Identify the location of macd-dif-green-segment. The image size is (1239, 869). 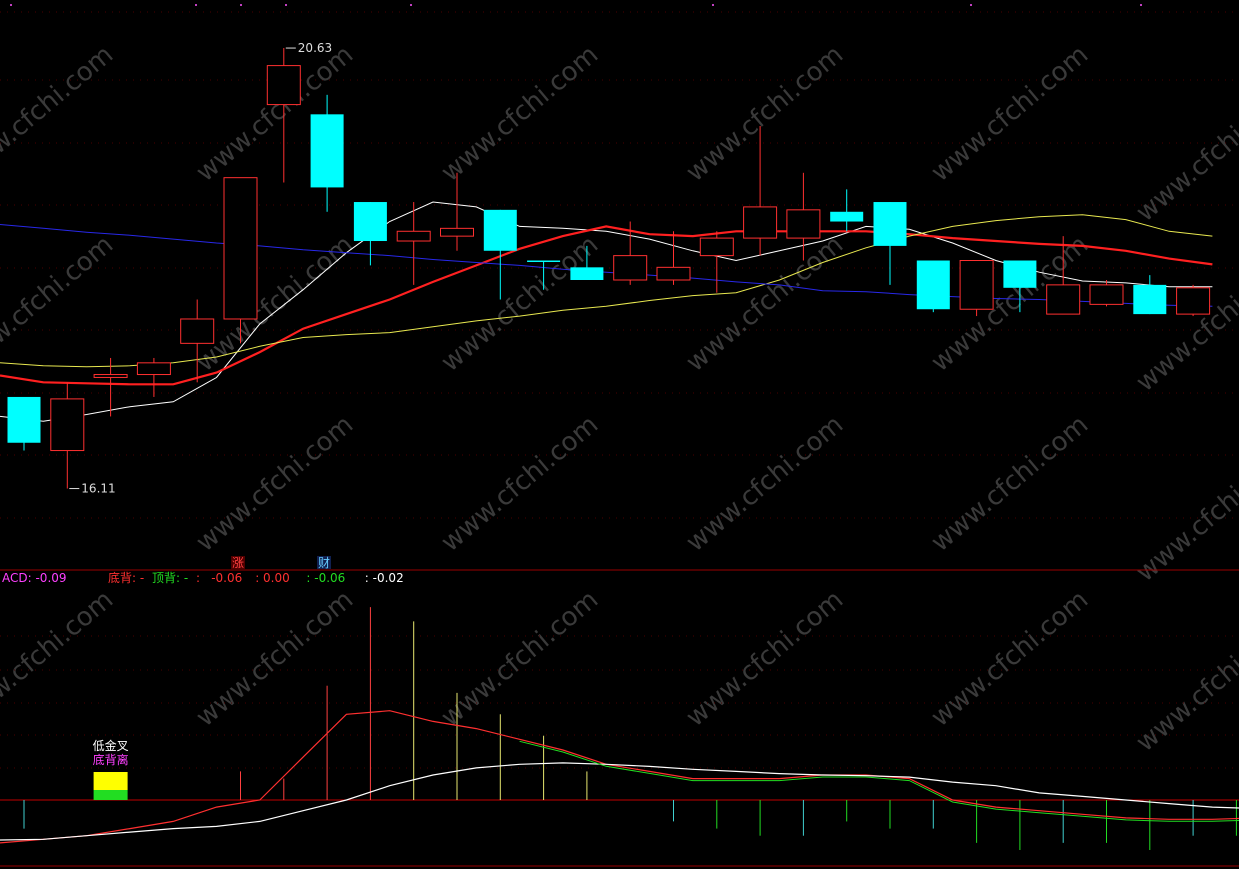
(879, 781).